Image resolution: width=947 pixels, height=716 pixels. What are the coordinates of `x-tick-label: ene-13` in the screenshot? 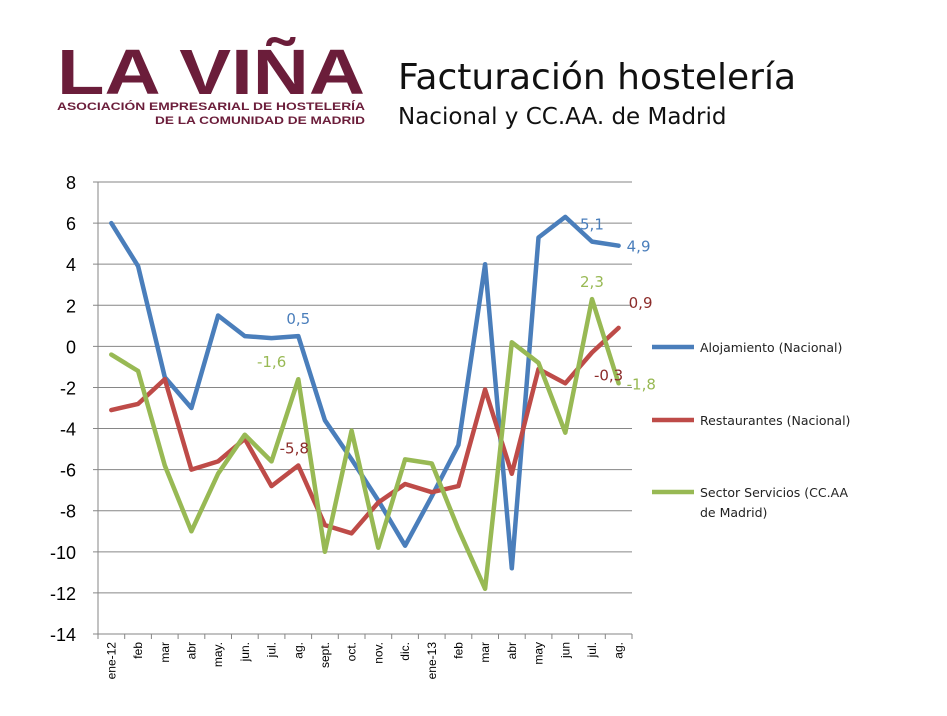 It's located at (432, 661).